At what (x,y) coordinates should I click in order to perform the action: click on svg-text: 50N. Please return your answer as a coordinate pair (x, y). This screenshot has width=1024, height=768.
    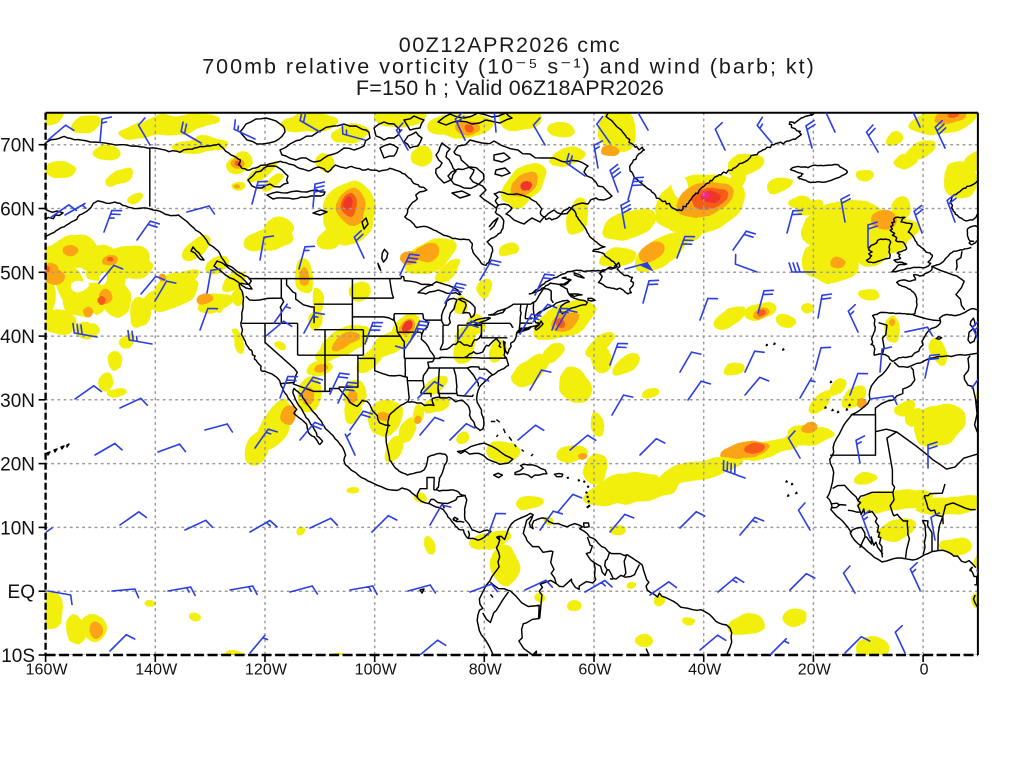
    Looking at the image, I should click on (17, 273).